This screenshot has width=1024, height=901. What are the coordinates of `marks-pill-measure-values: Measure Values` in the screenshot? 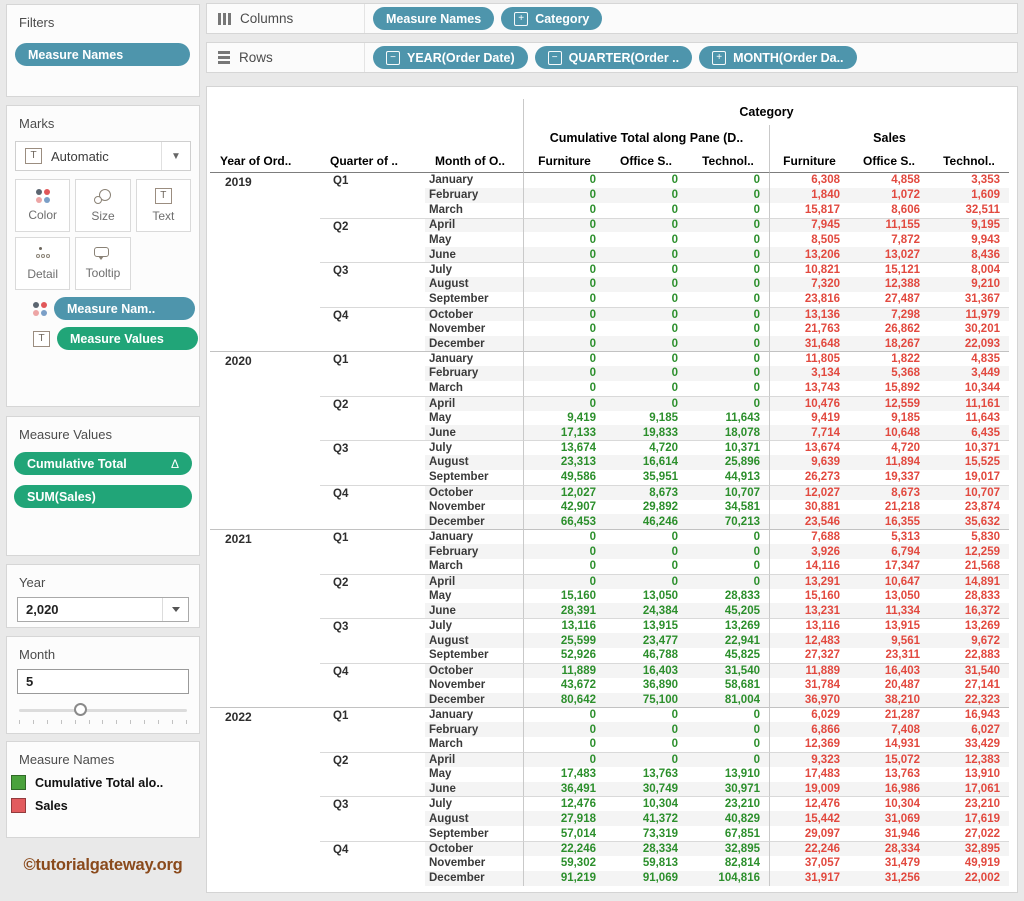 It's located at (127, 338).